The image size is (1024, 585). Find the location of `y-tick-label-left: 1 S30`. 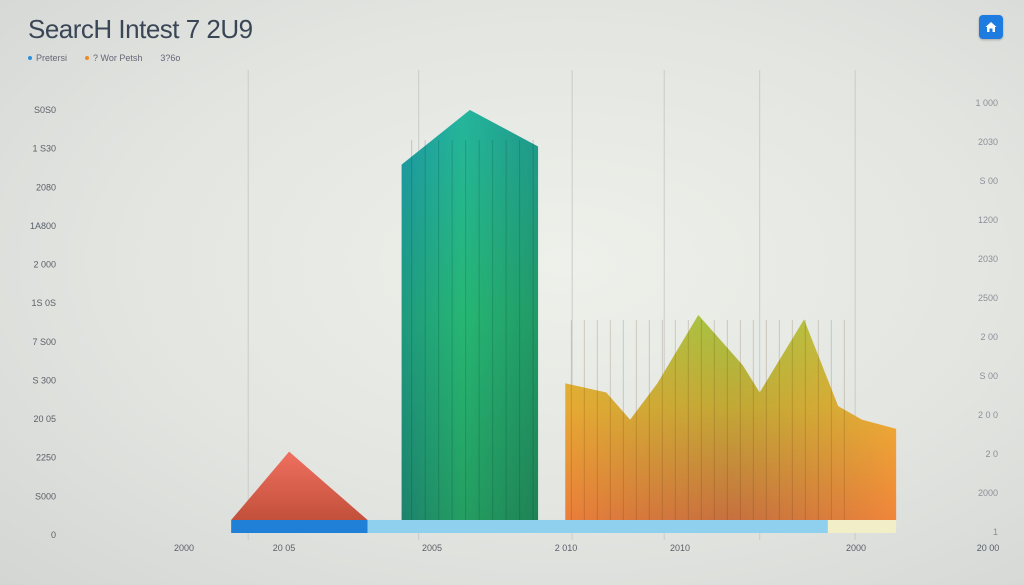

y-tick-label-left: 1 S30 is located at coordinates (44, 149).